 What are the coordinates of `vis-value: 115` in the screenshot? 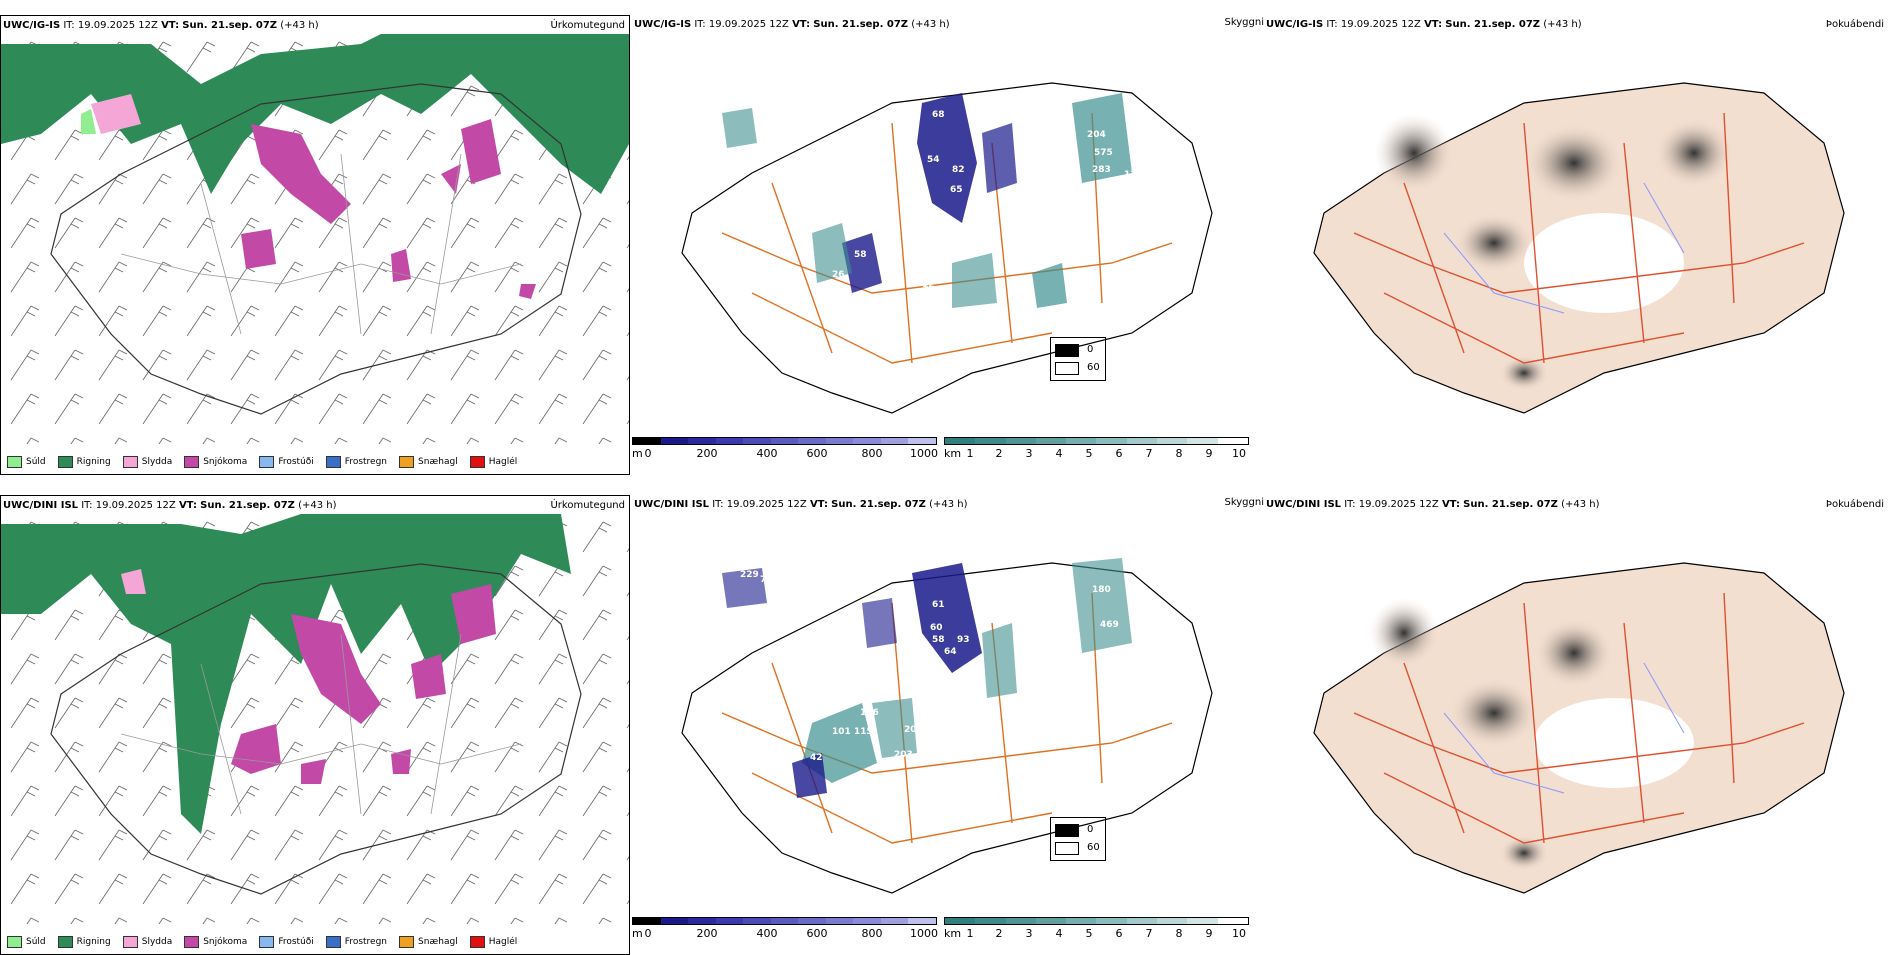 It's located at (863, 732).